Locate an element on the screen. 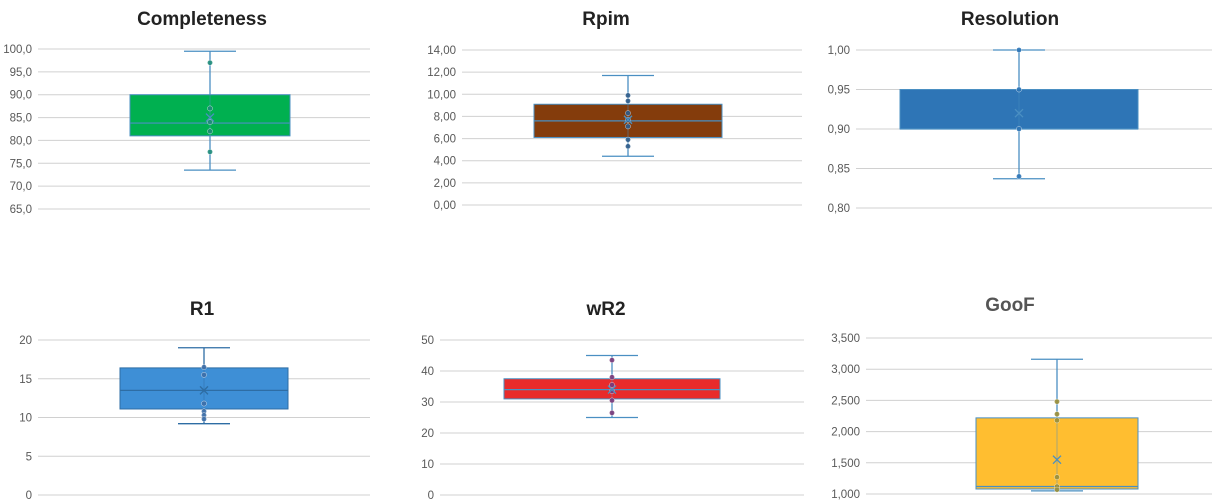 The image size is (1213, 501). y-tick-label: 14,00 is located at coordinates (441, 51).